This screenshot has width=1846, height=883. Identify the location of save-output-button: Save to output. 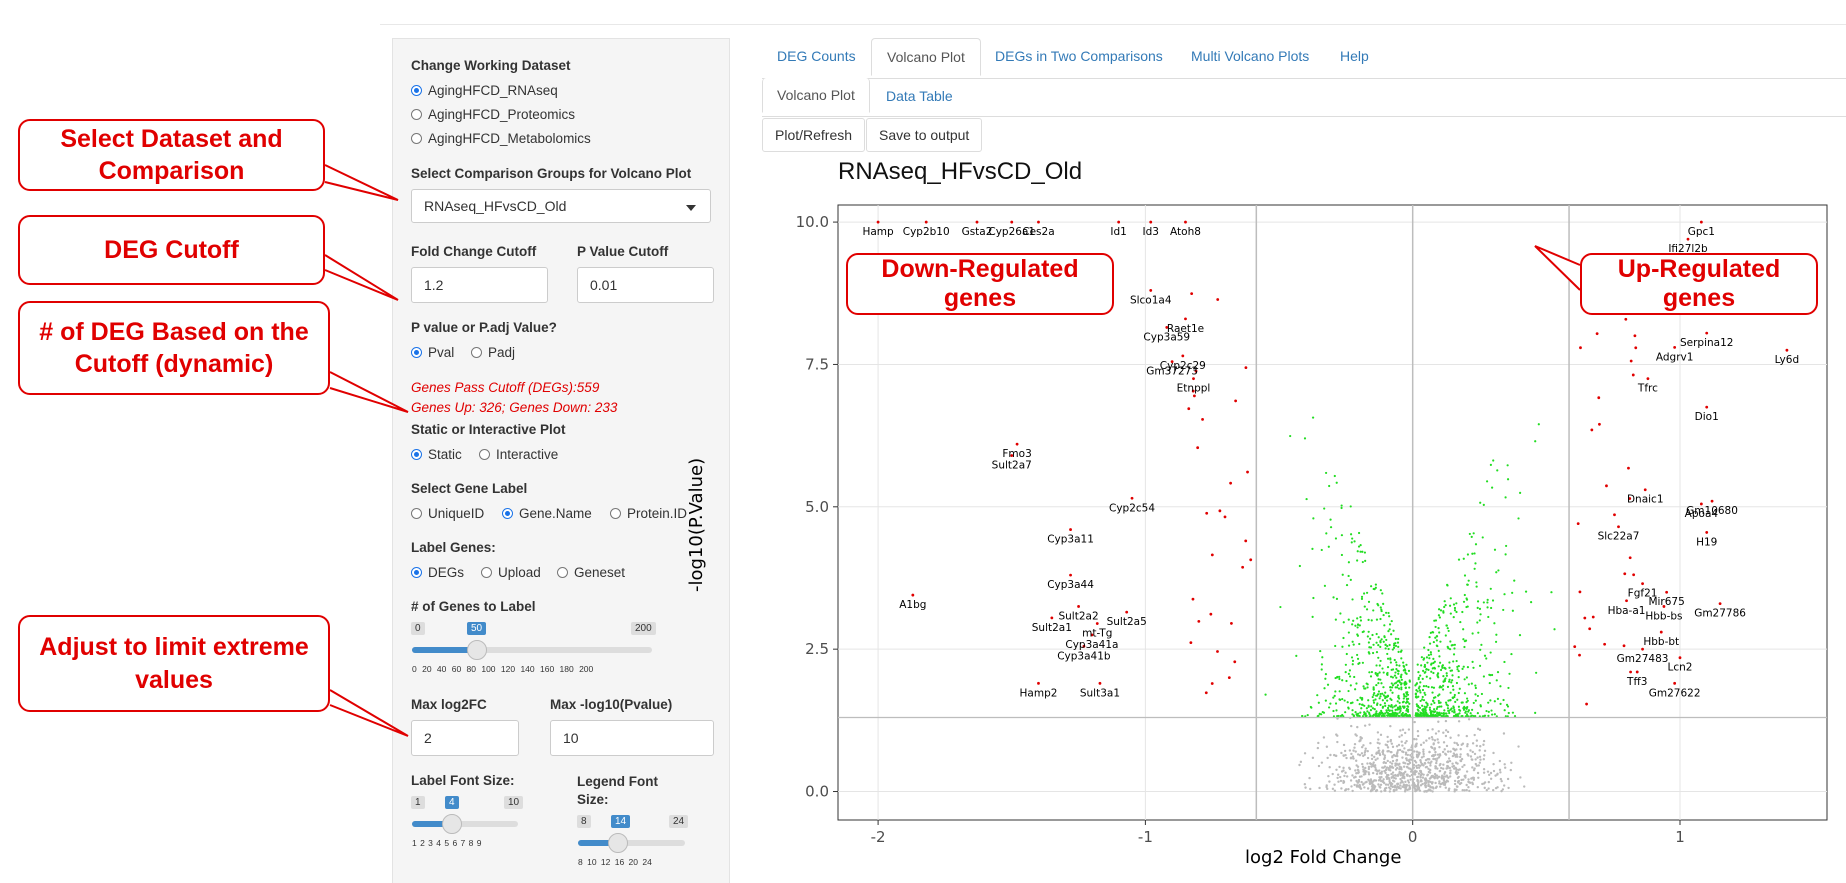
(924, 135).